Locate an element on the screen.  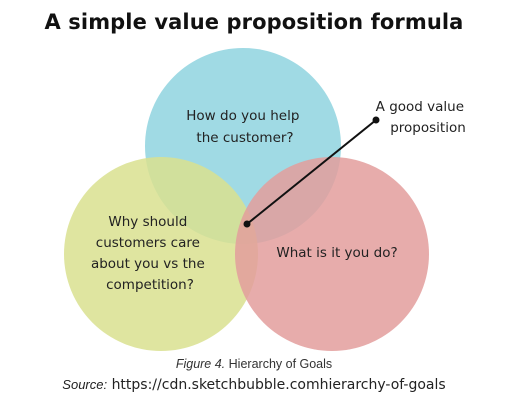
callout-line-1: A good value is located at coordinates (420, 107).